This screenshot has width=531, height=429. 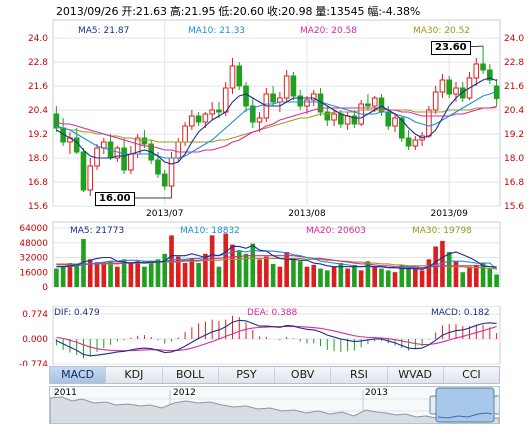 What do you see at coordinates (38, 39) in the screenshot?
I see `price-ytick-left: 24.0` at bounding box center [38, 39].